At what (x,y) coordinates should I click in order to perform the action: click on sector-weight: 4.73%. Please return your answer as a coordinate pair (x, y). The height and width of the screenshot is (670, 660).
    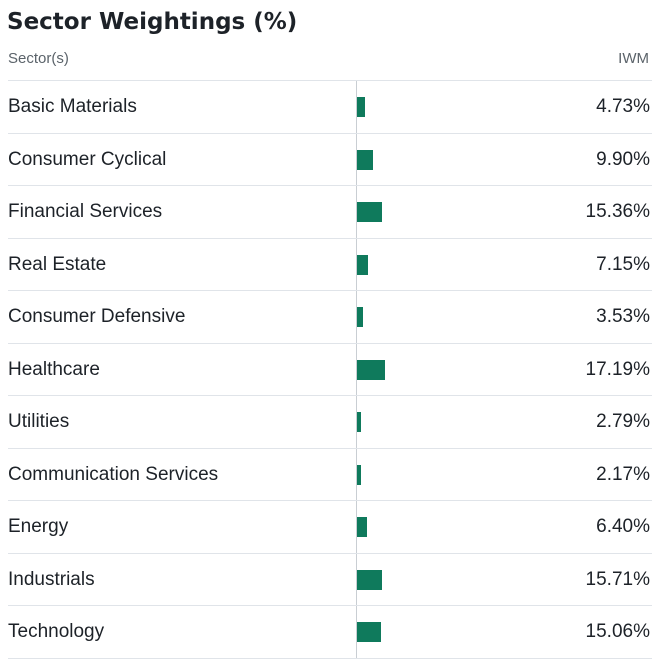
    Looking at the image, I should click on (623, 106).